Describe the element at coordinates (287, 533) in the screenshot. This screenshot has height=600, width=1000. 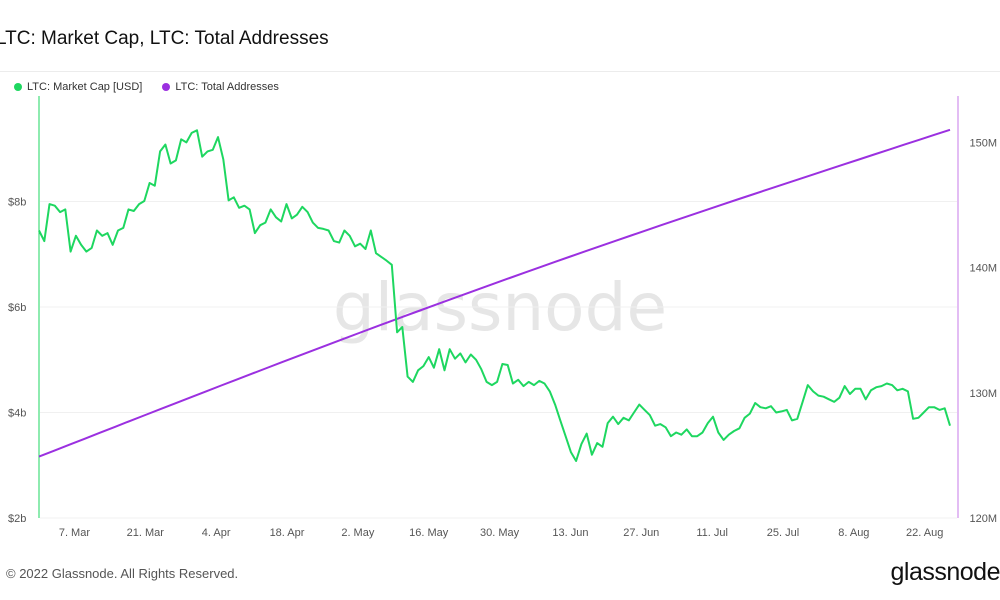
I see `x-tick-label: 18. Apr` at that location.